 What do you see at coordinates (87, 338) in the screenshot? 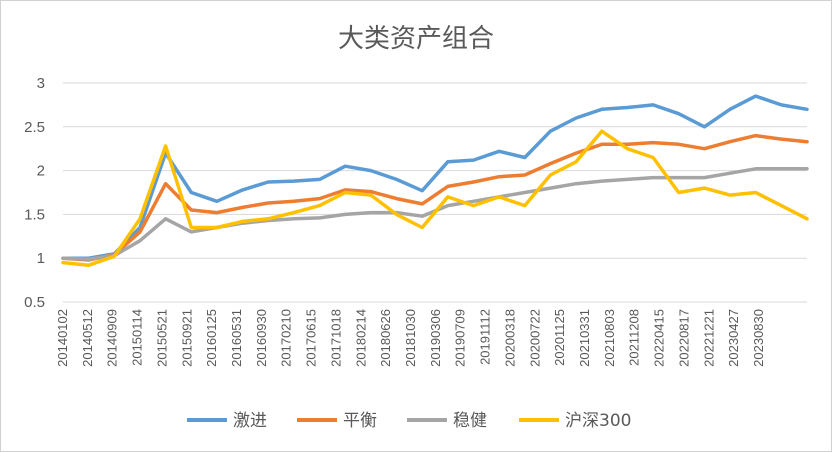
I see `x-tick-label: 20140512` at bounding box center [87, 338].